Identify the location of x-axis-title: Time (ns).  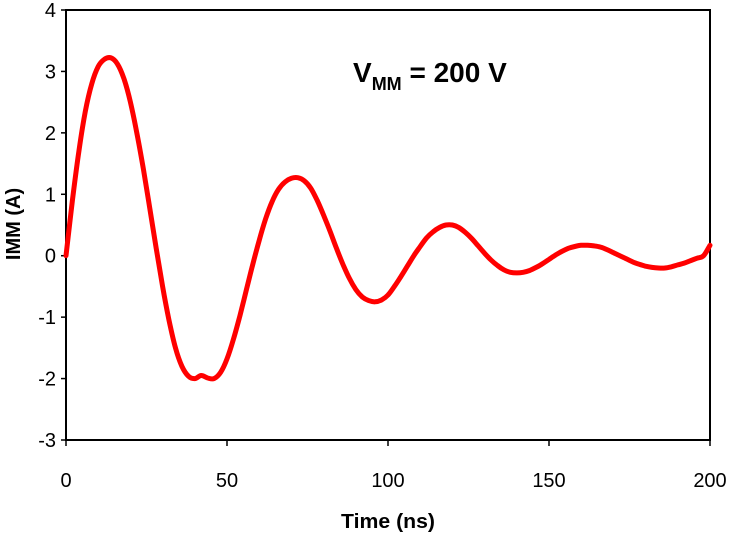
(388, 522).